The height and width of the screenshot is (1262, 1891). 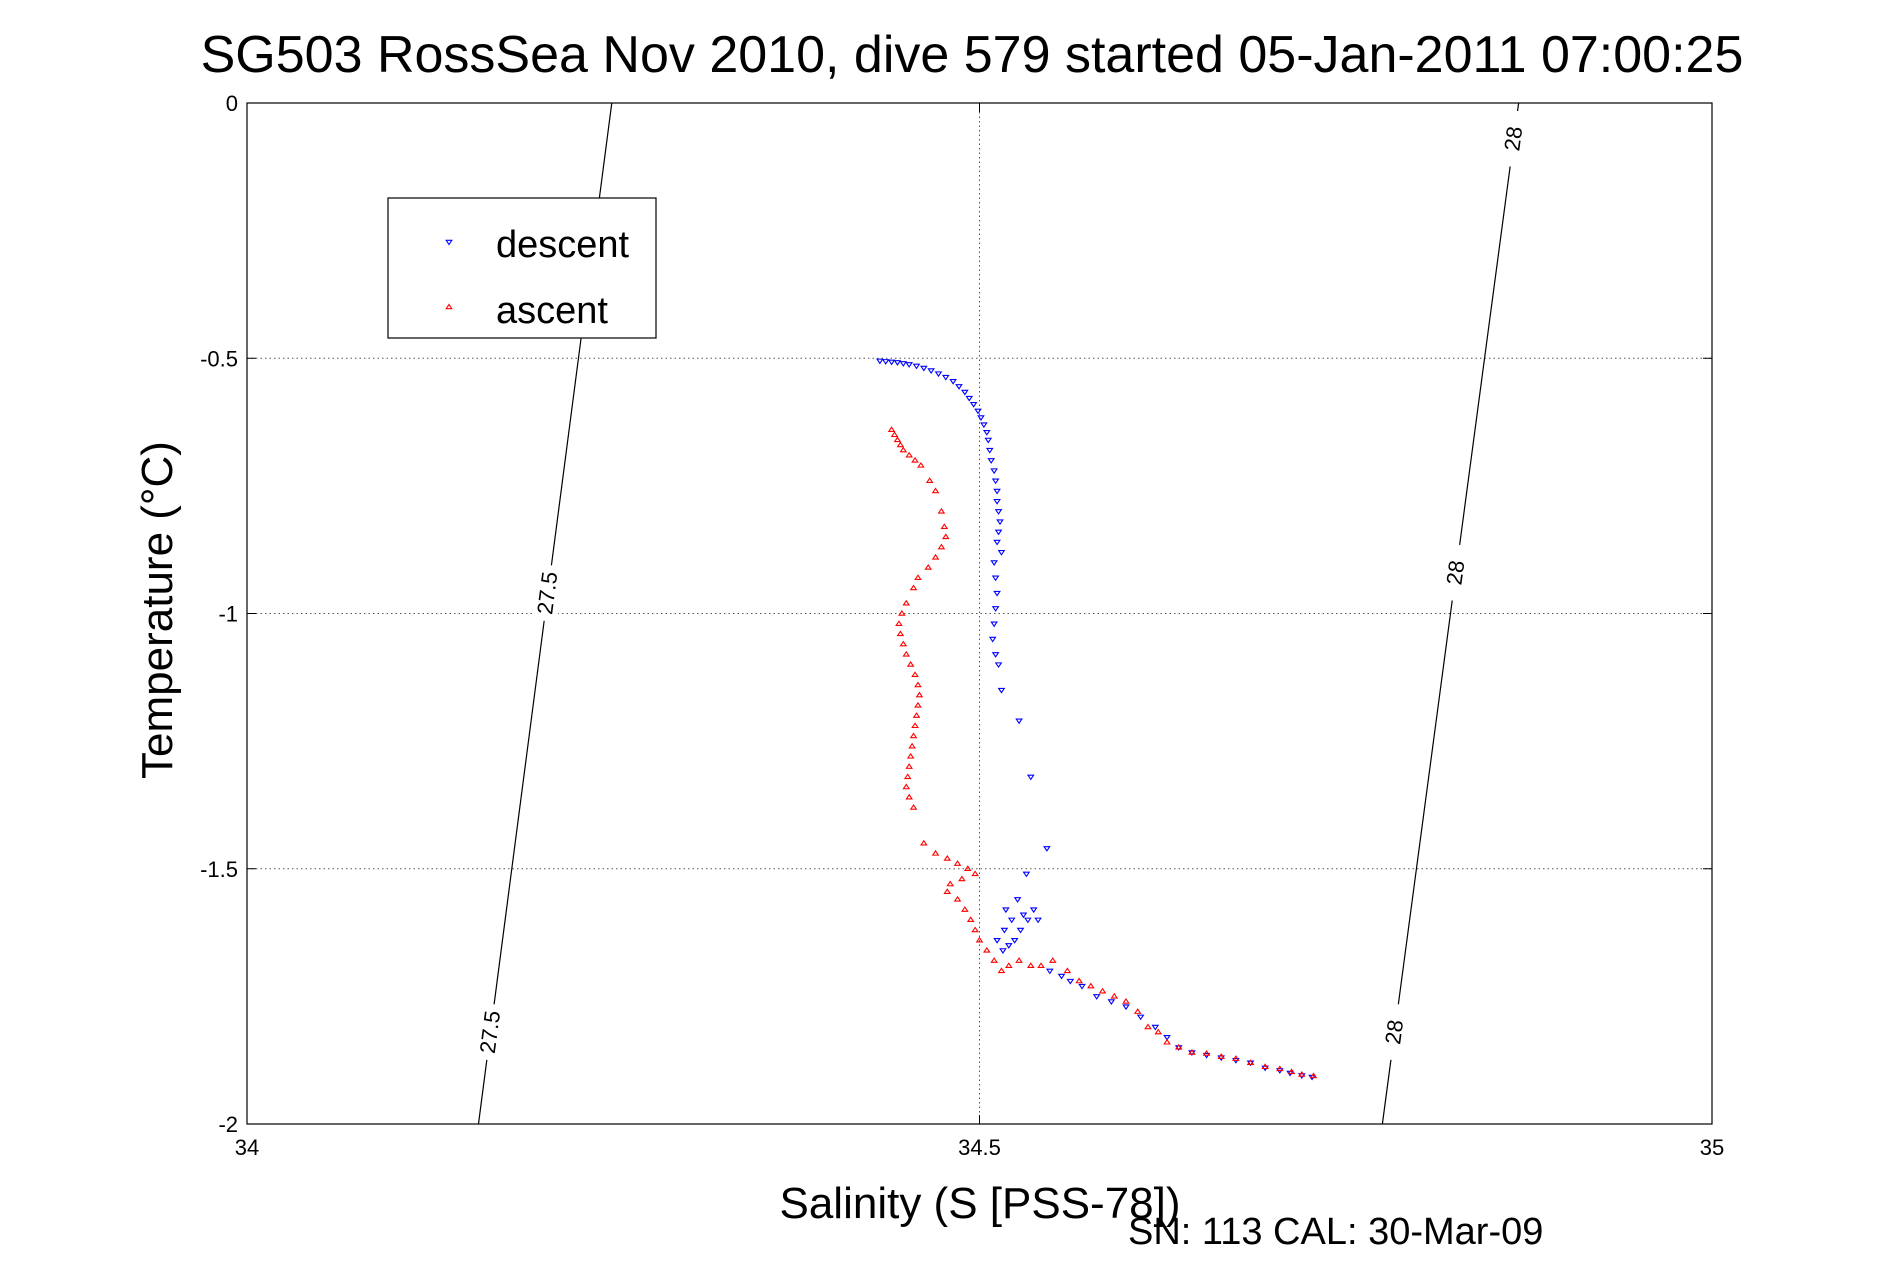 I want to click on x-tick-label: 34, so click(x=247, y=1147).